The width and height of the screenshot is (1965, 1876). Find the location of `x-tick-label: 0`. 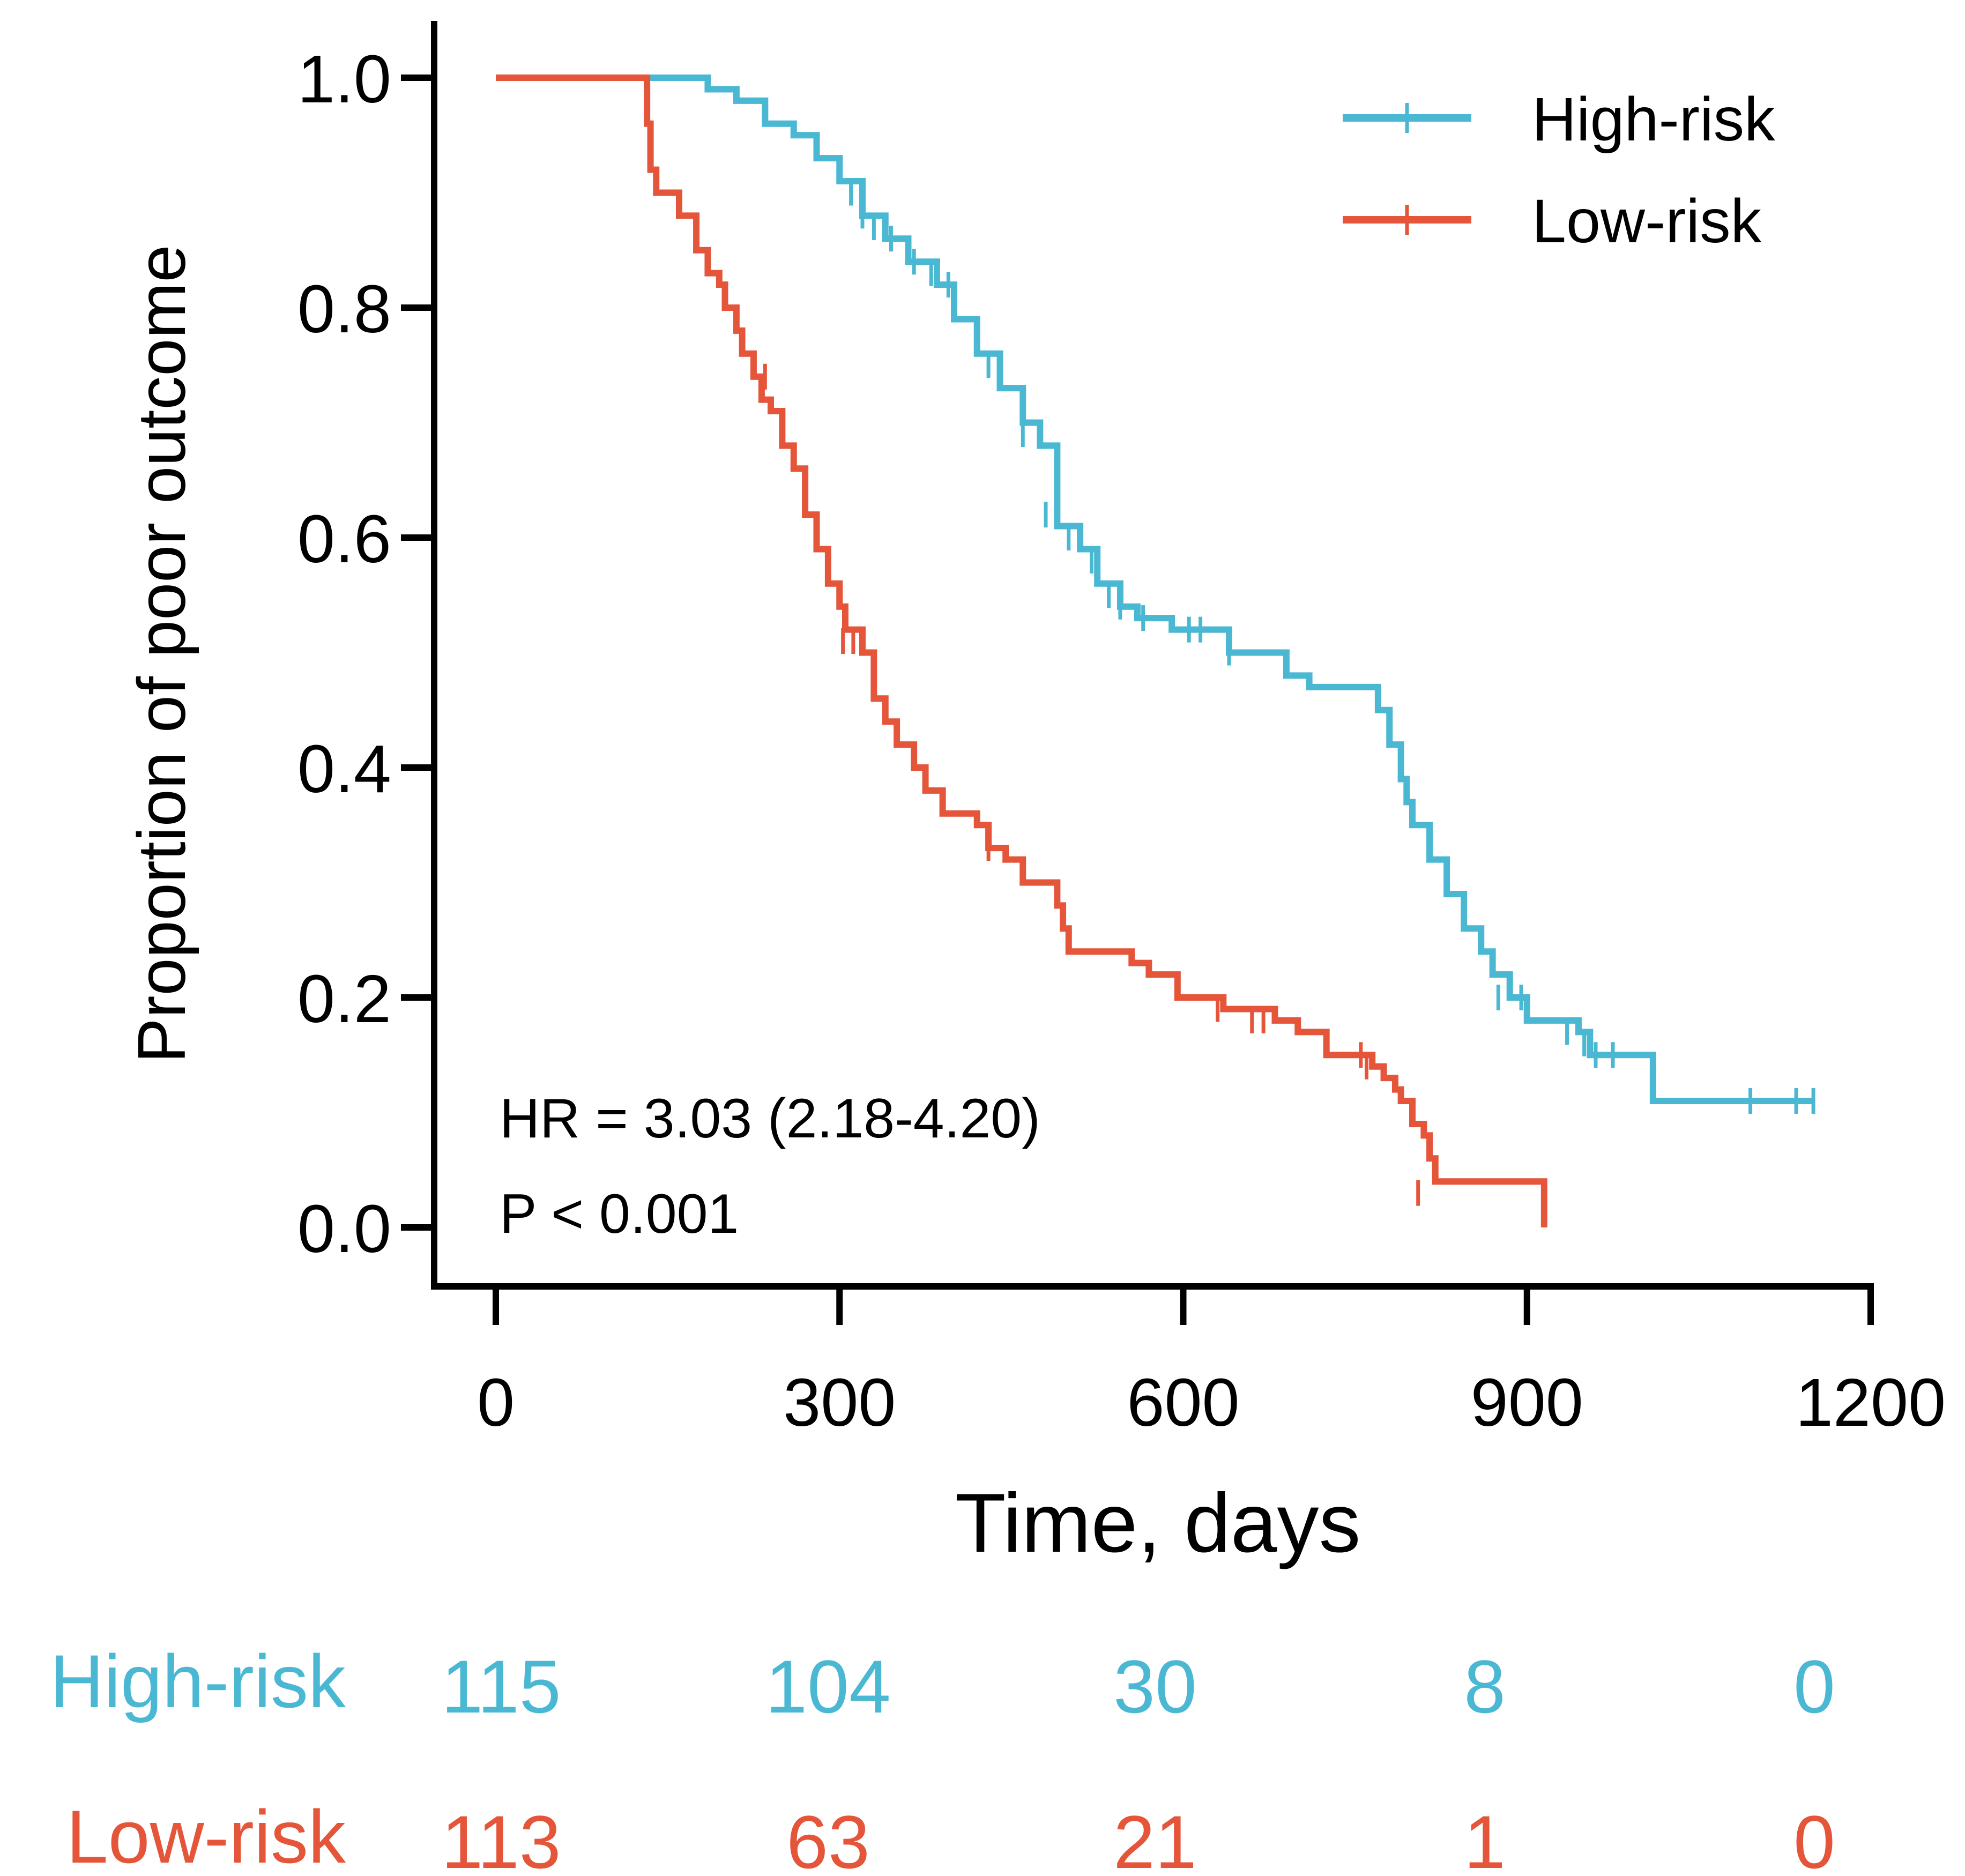

x-tick-label: 0 is located at coordinates (496, 1402).